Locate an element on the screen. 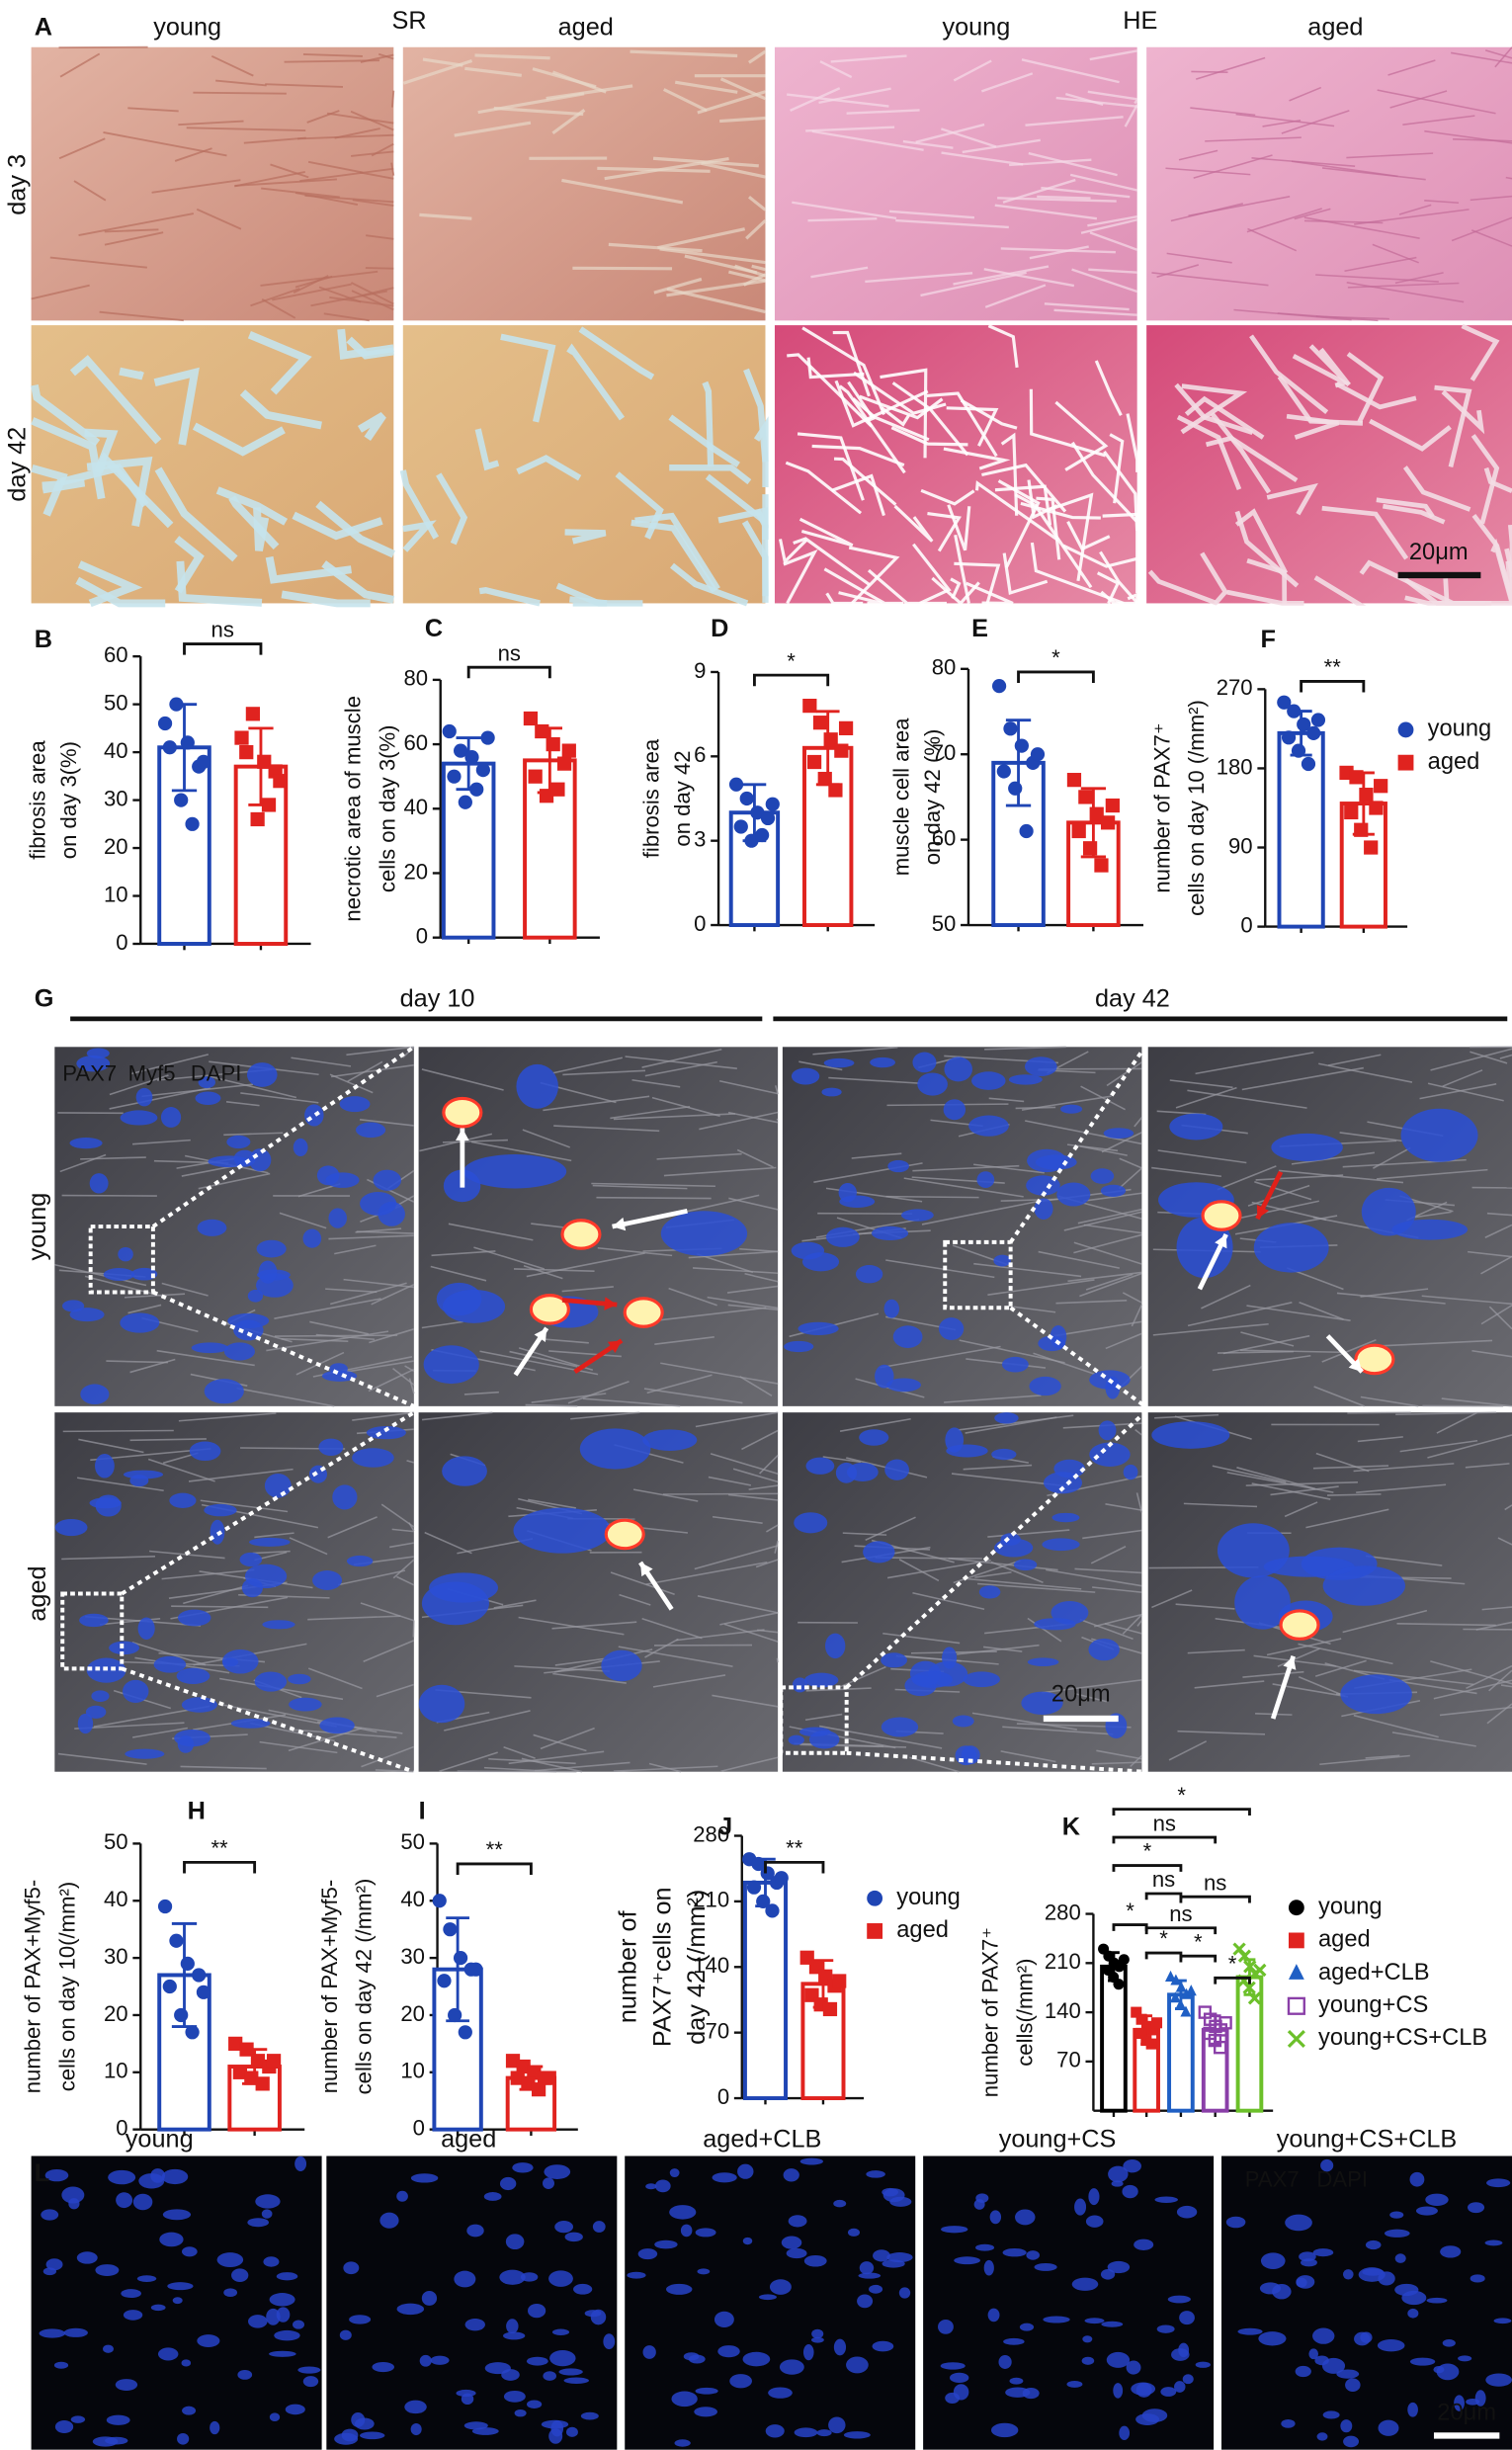 The image size is (1512, 2450). significance-bracket is located at coordinates (1198, 1958).